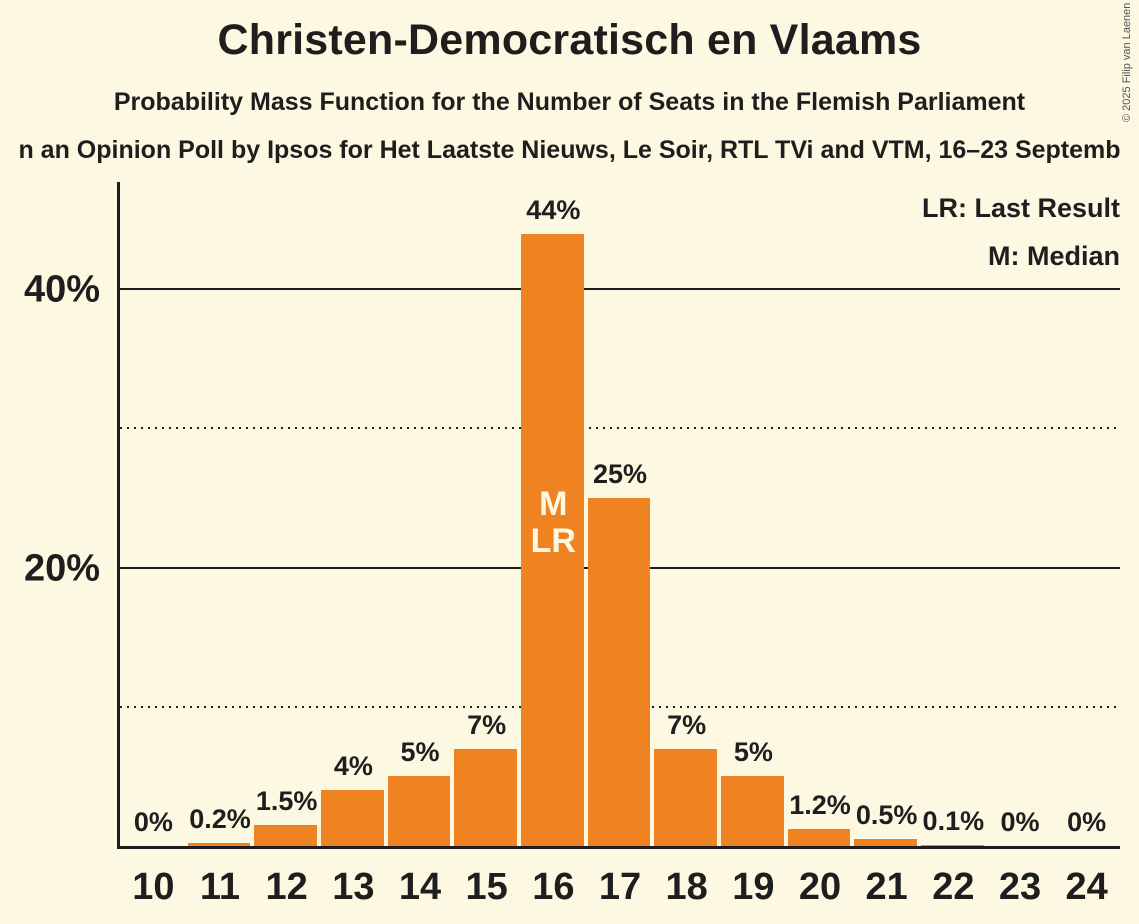 This screenshot has height=924, width=1139. Describe the element at coordinates (486, 514) in the screenshot. I see `bar-slot-15: 7%` at that location.